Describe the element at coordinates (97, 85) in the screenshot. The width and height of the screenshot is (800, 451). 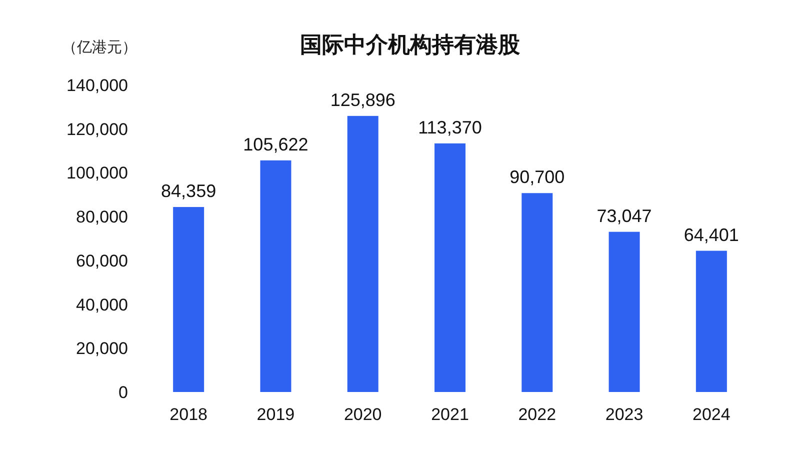
I see `y-tick-label: 140,000` at that location.